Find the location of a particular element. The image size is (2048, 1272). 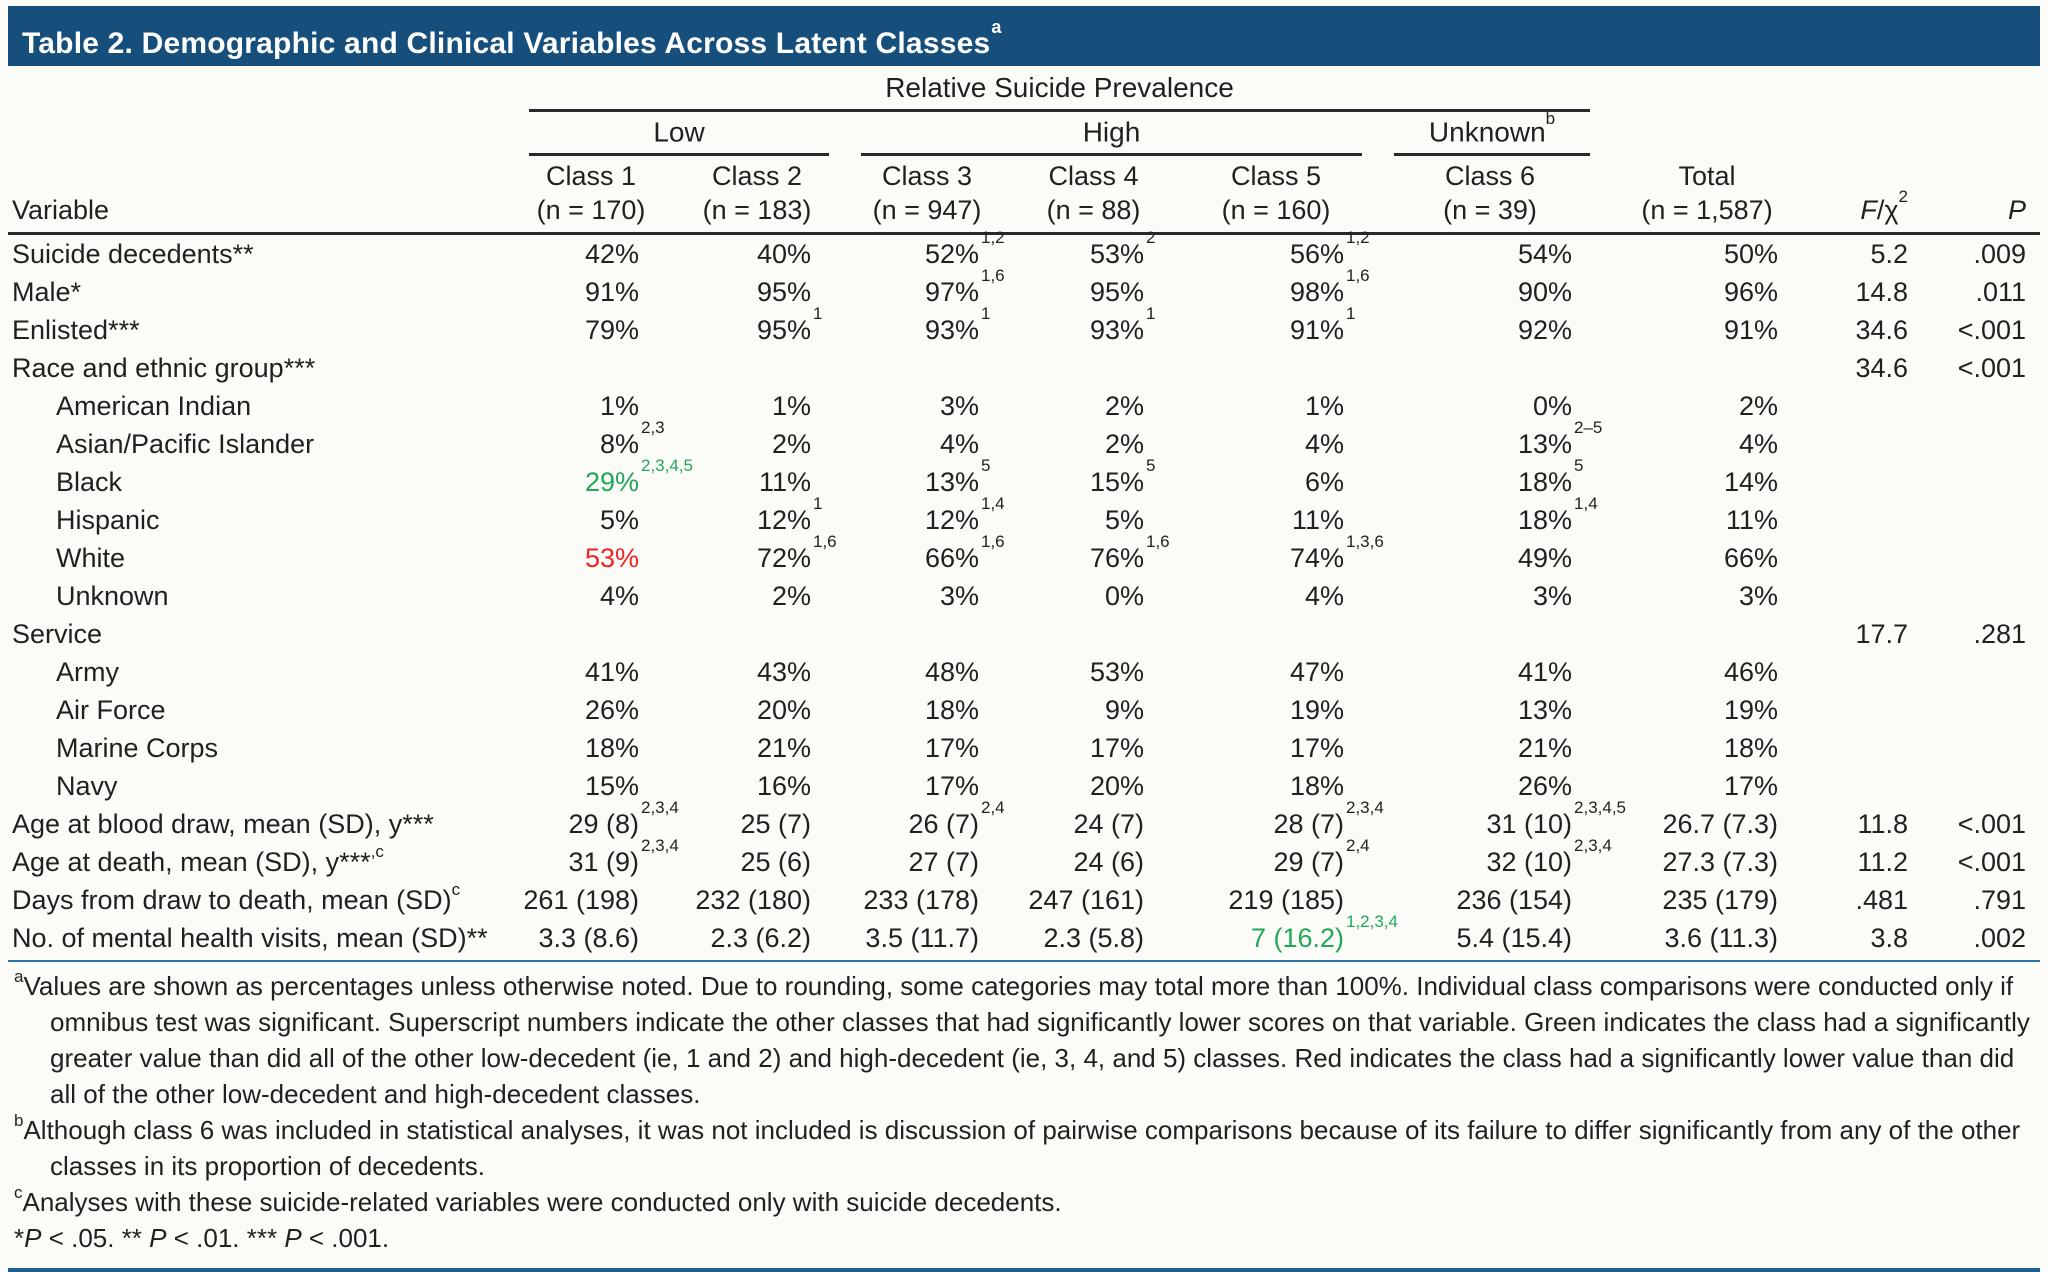

cell: 27.3 (7.3) is located at coordinates (1709, 862).